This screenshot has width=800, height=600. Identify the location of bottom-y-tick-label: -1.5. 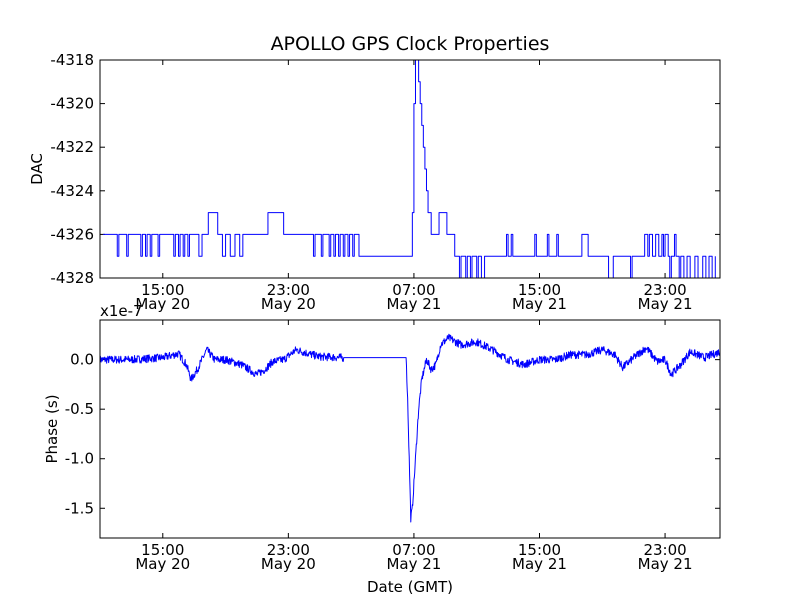
(79, 508).